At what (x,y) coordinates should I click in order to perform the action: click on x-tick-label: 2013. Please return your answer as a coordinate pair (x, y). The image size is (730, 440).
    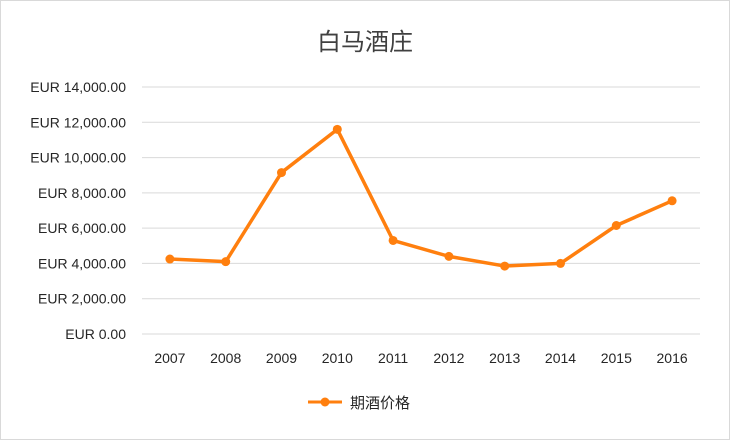
    Looking at the image, I should click on (504, 358).